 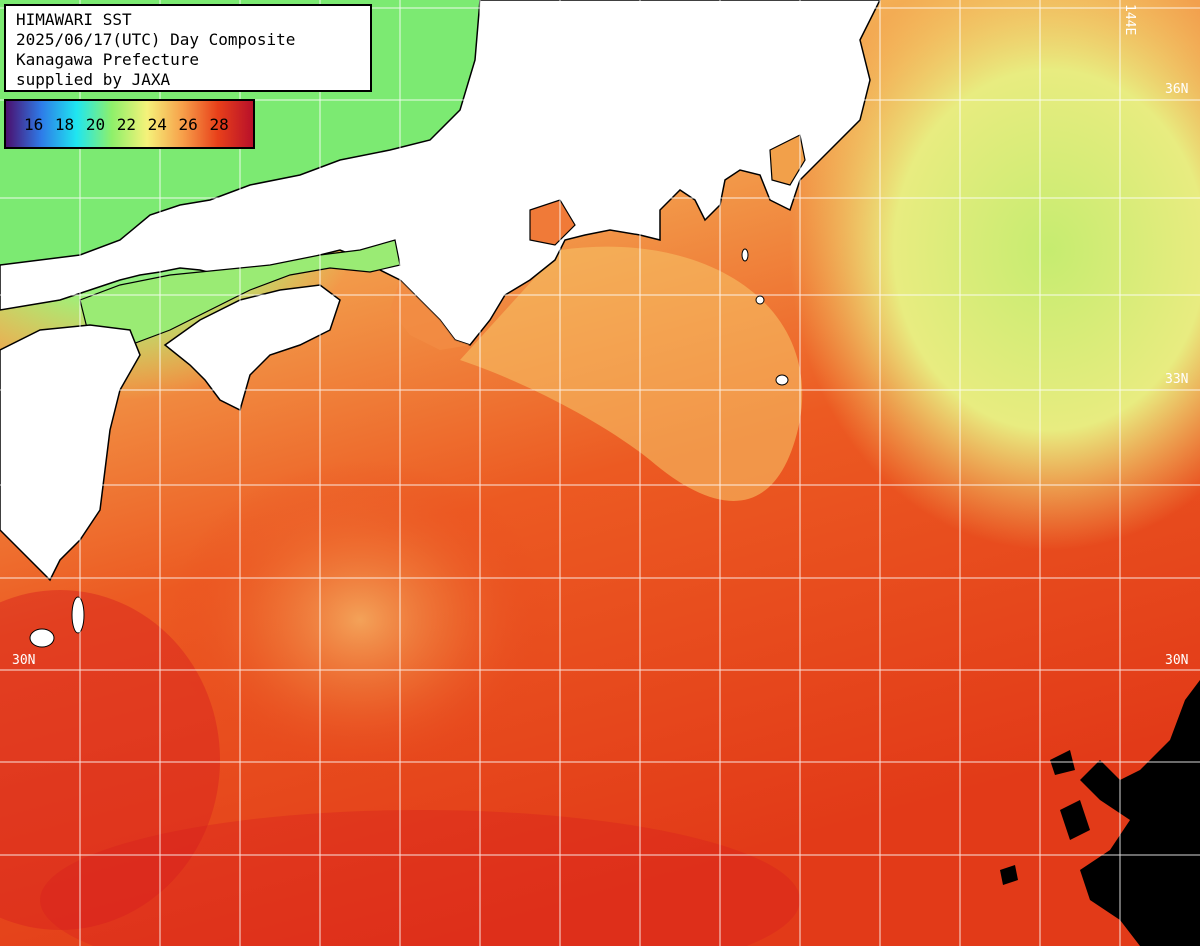 I want to click on island-yaku, so click(x=78, y=615).